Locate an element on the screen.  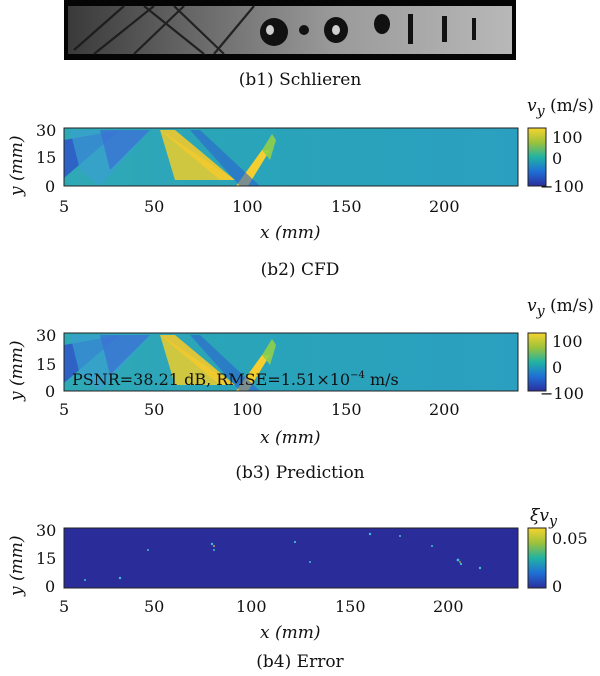
caption-b3: (b3) Prediction is located at coordinates (300, 473).